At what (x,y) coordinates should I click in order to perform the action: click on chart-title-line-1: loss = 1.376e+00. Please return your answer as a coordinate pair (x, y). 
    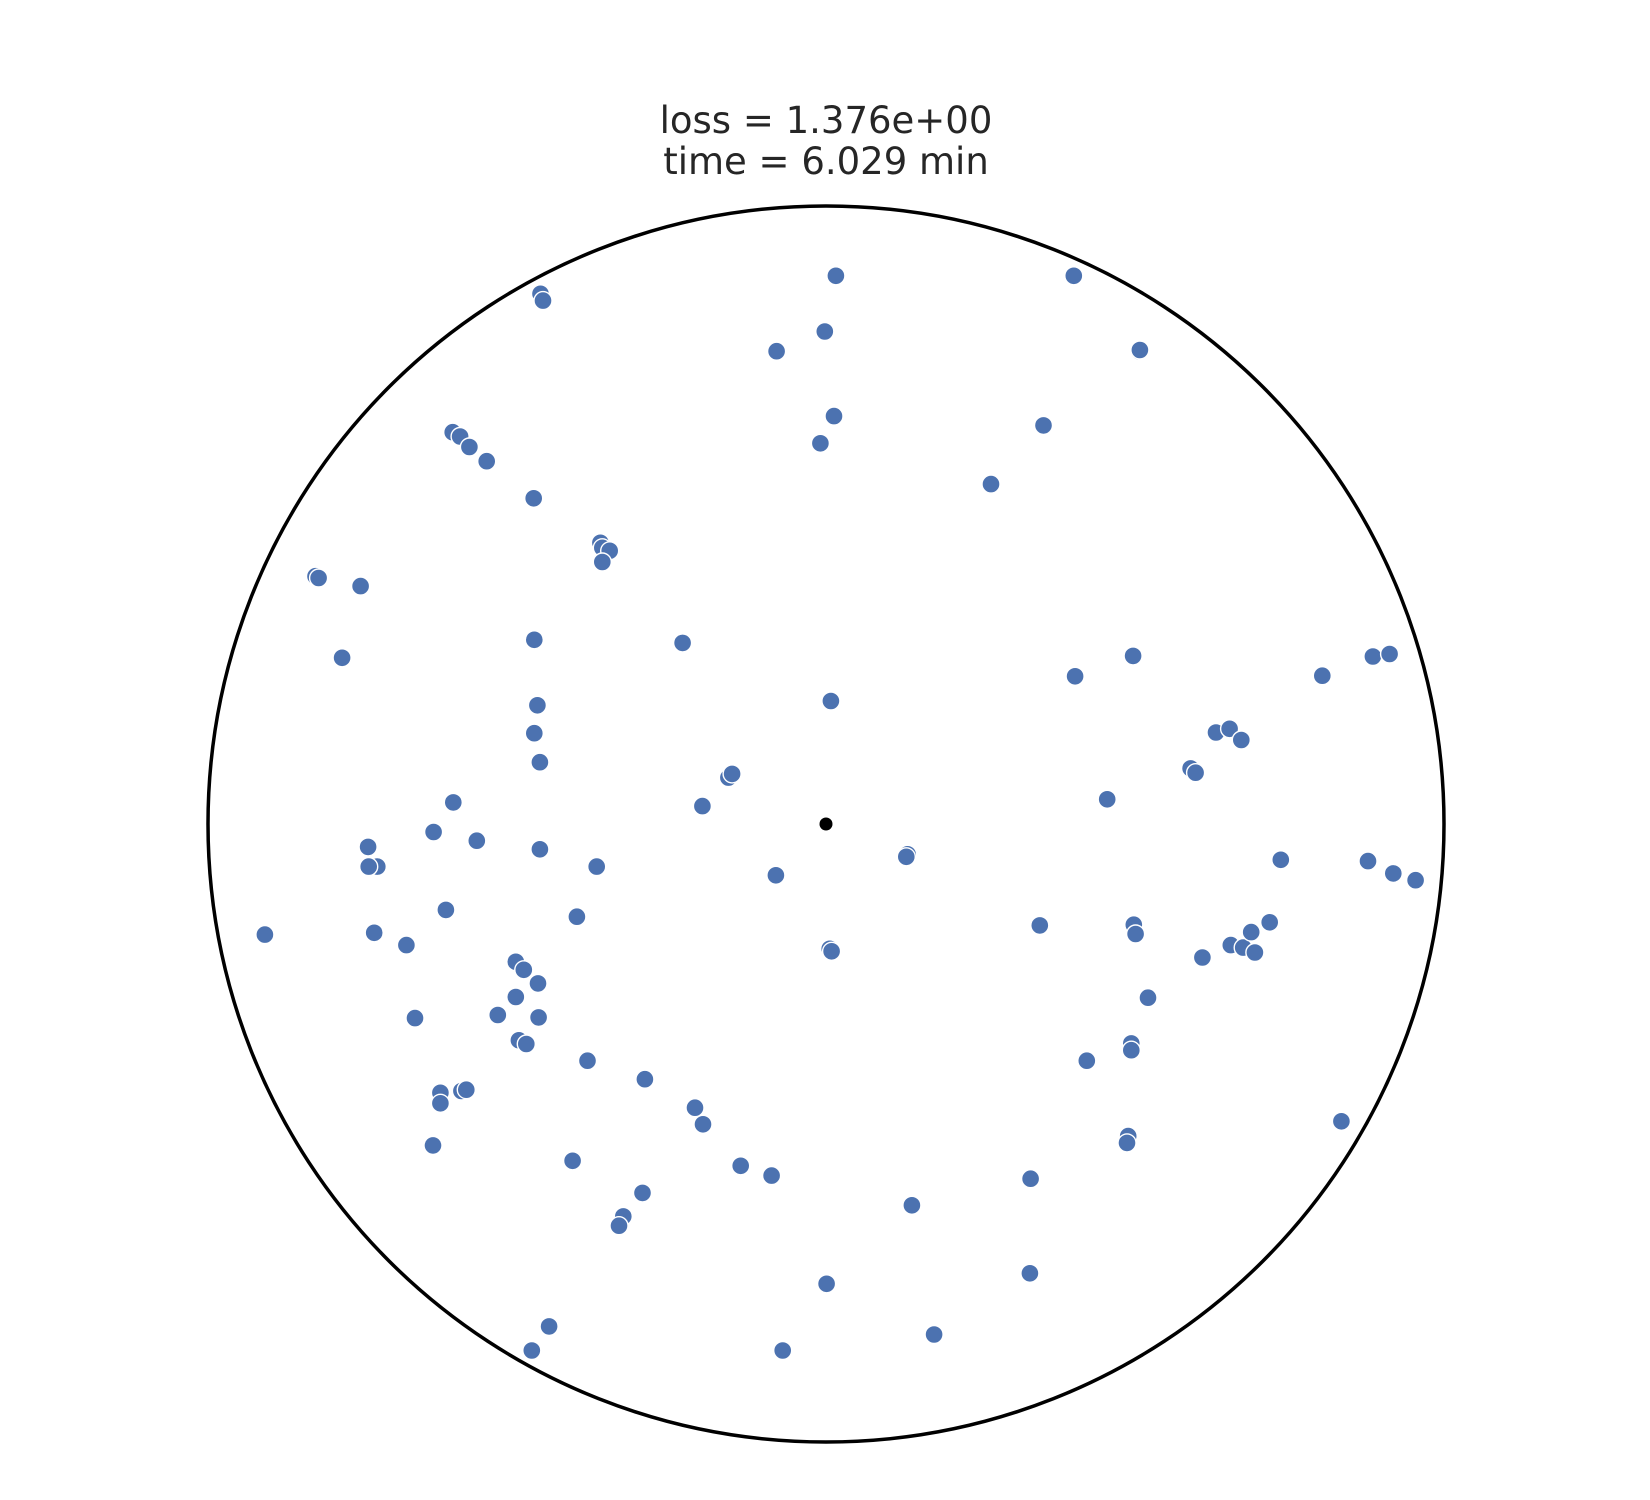
    Looking at the image, I should click on (826, 120).